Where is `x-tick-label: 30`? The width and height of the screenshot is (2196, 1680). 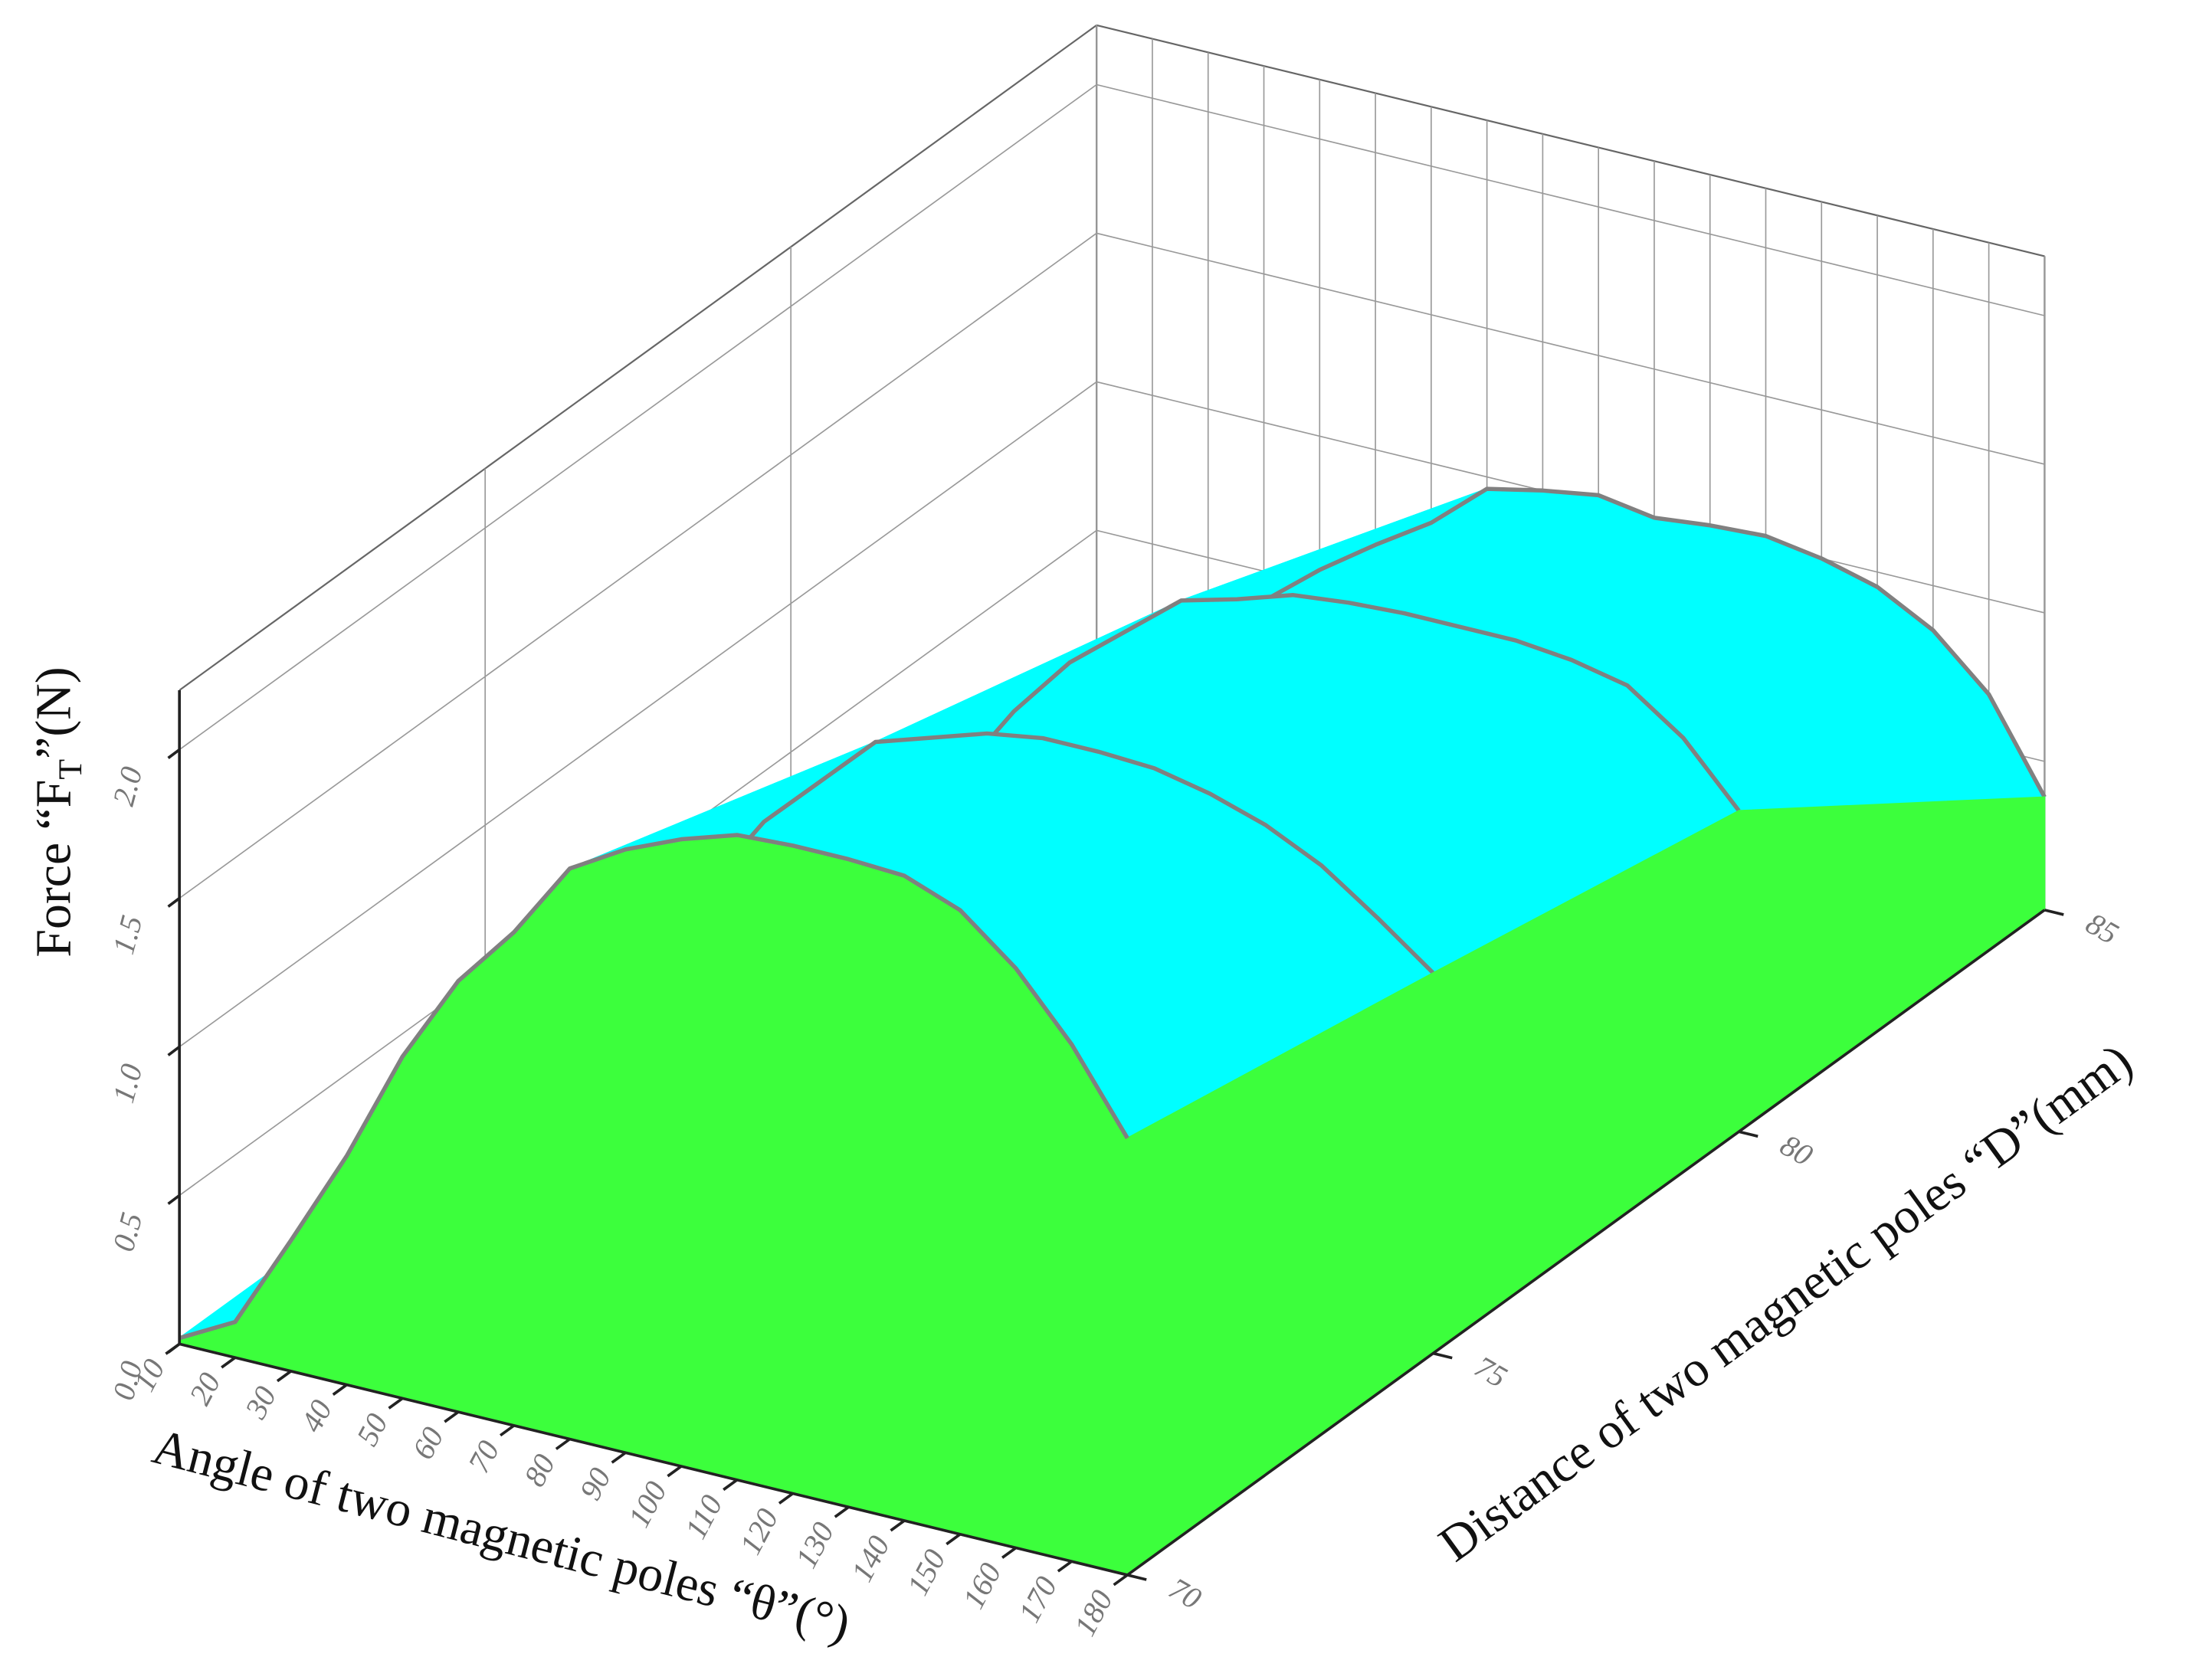 x-tick-label: 30 is located at coordinates (260, 1402).